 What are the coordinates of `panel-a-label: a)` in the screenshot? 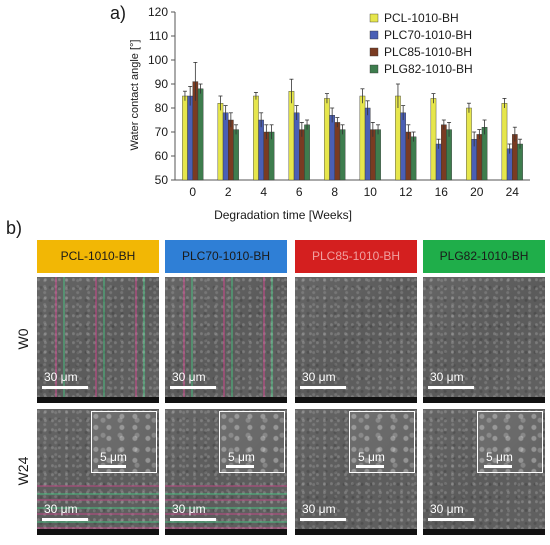 It's located at (118, 13).